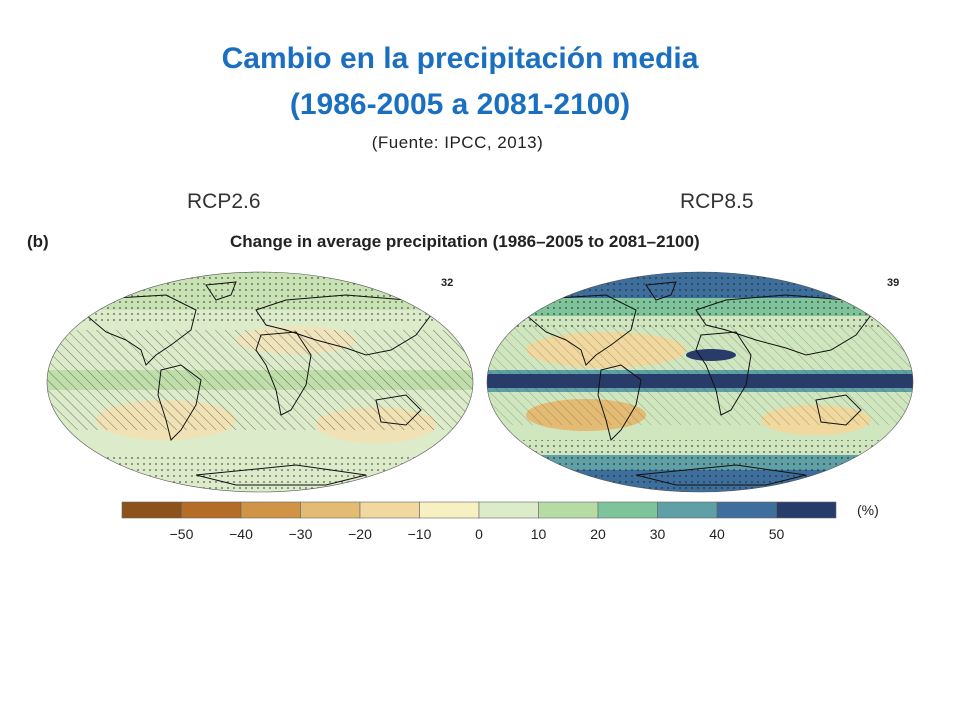 Image resolution: width=960 pixels, height=720 pixels. What do you see at coordinates (460, 58) in the screenshot?
I see `slide-title: Cambio en la precipitación media` at bounding box center [460, 58].